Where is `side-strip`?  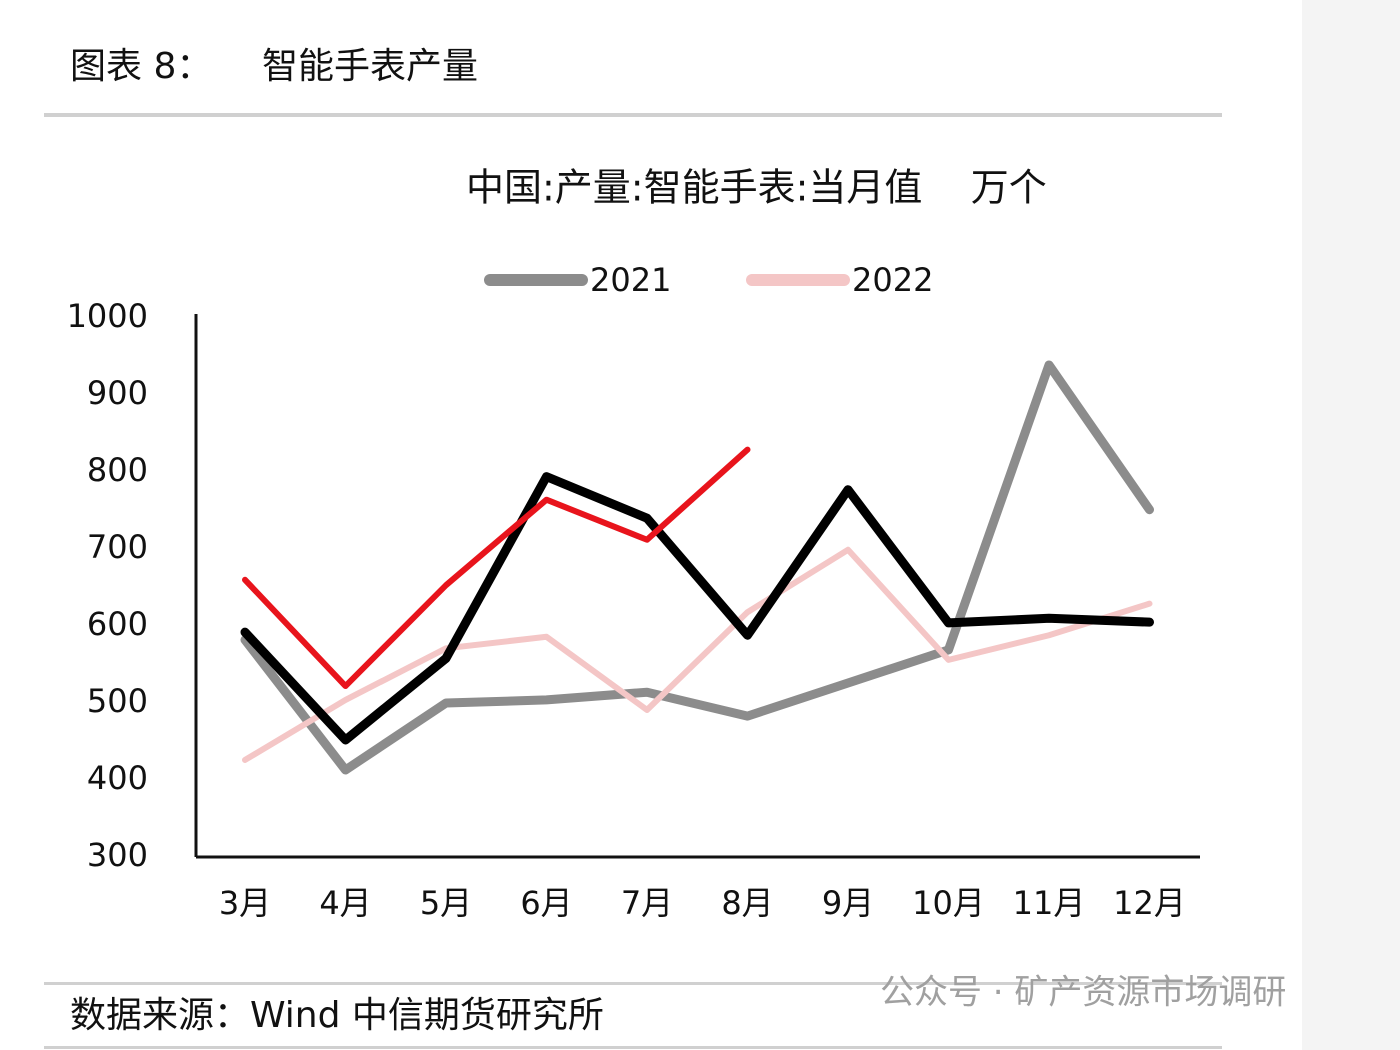
side-strip is located at coordinates (1351, 525).